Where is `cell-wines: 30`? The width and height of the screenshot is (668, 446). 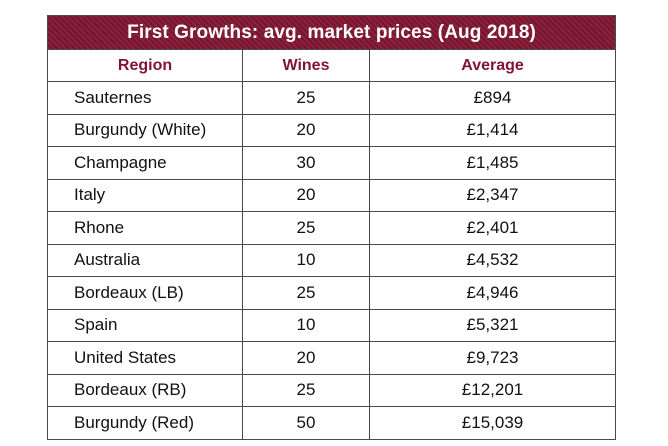 cell-wines: 30 is located at coordinates (306, 163).